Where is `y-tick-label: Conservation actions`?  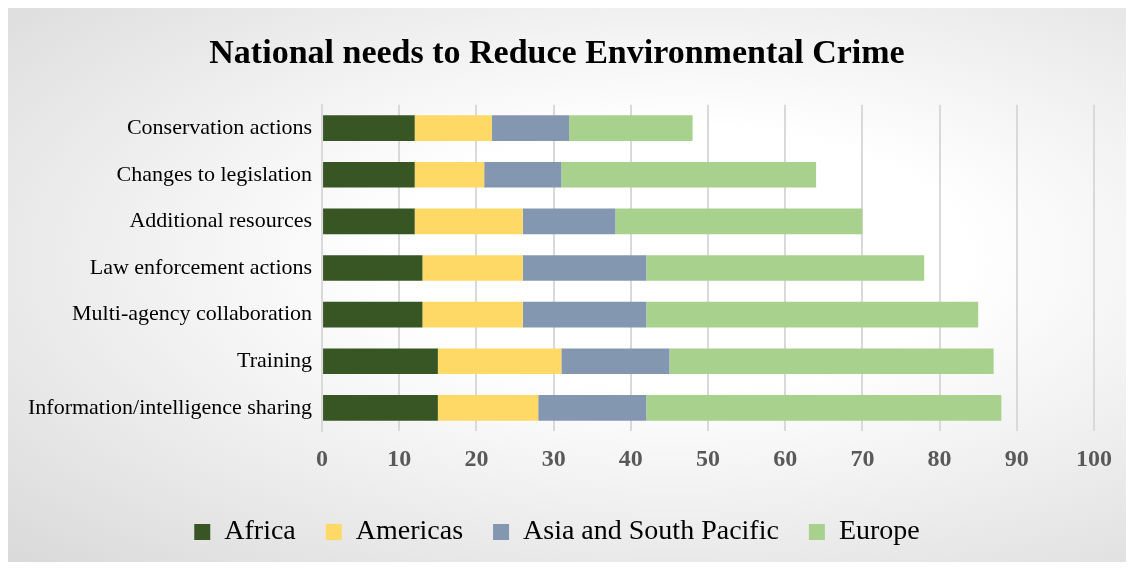 y-tick-label: Conservation actions is located at coordinates (219, 126).